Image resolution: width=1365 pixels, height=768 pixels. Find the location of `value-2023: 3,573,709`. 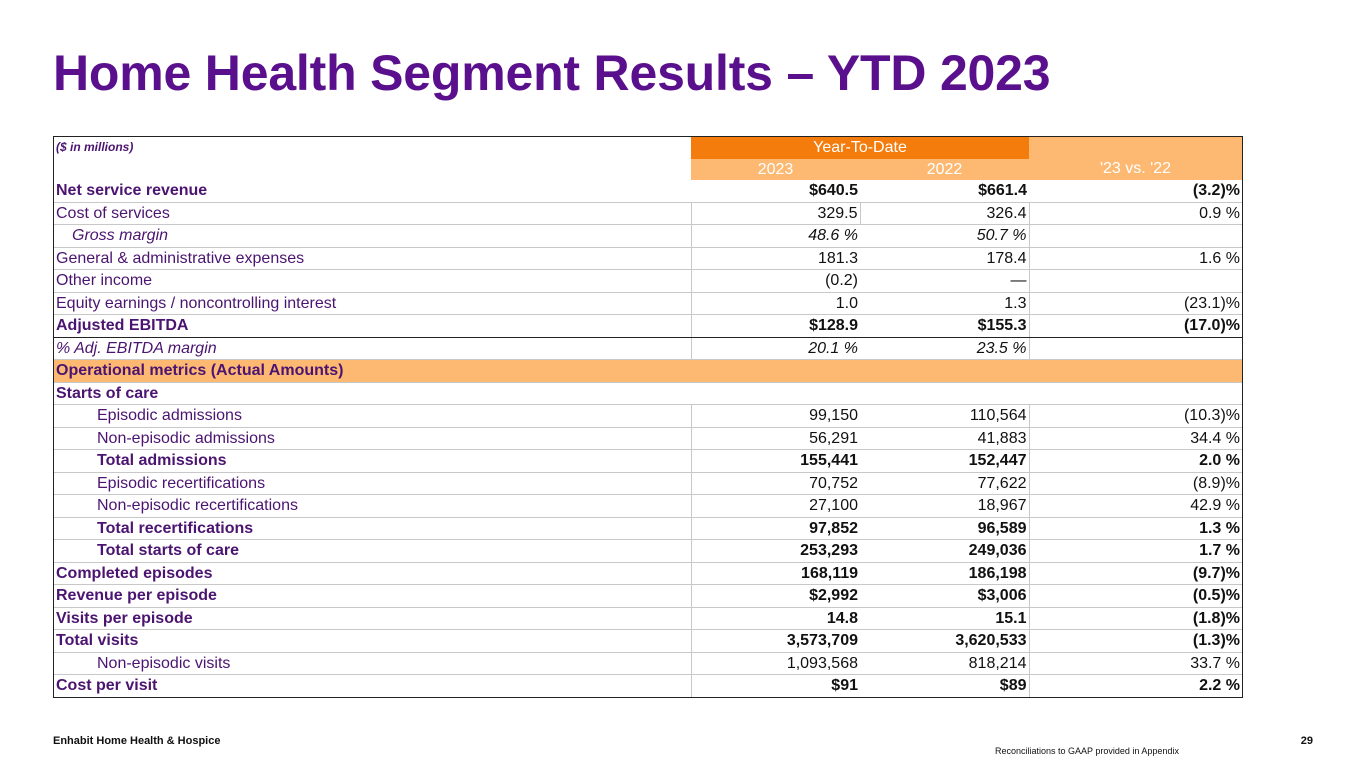

value-2023: 3,573,709 is located at coordinates (775, 641).